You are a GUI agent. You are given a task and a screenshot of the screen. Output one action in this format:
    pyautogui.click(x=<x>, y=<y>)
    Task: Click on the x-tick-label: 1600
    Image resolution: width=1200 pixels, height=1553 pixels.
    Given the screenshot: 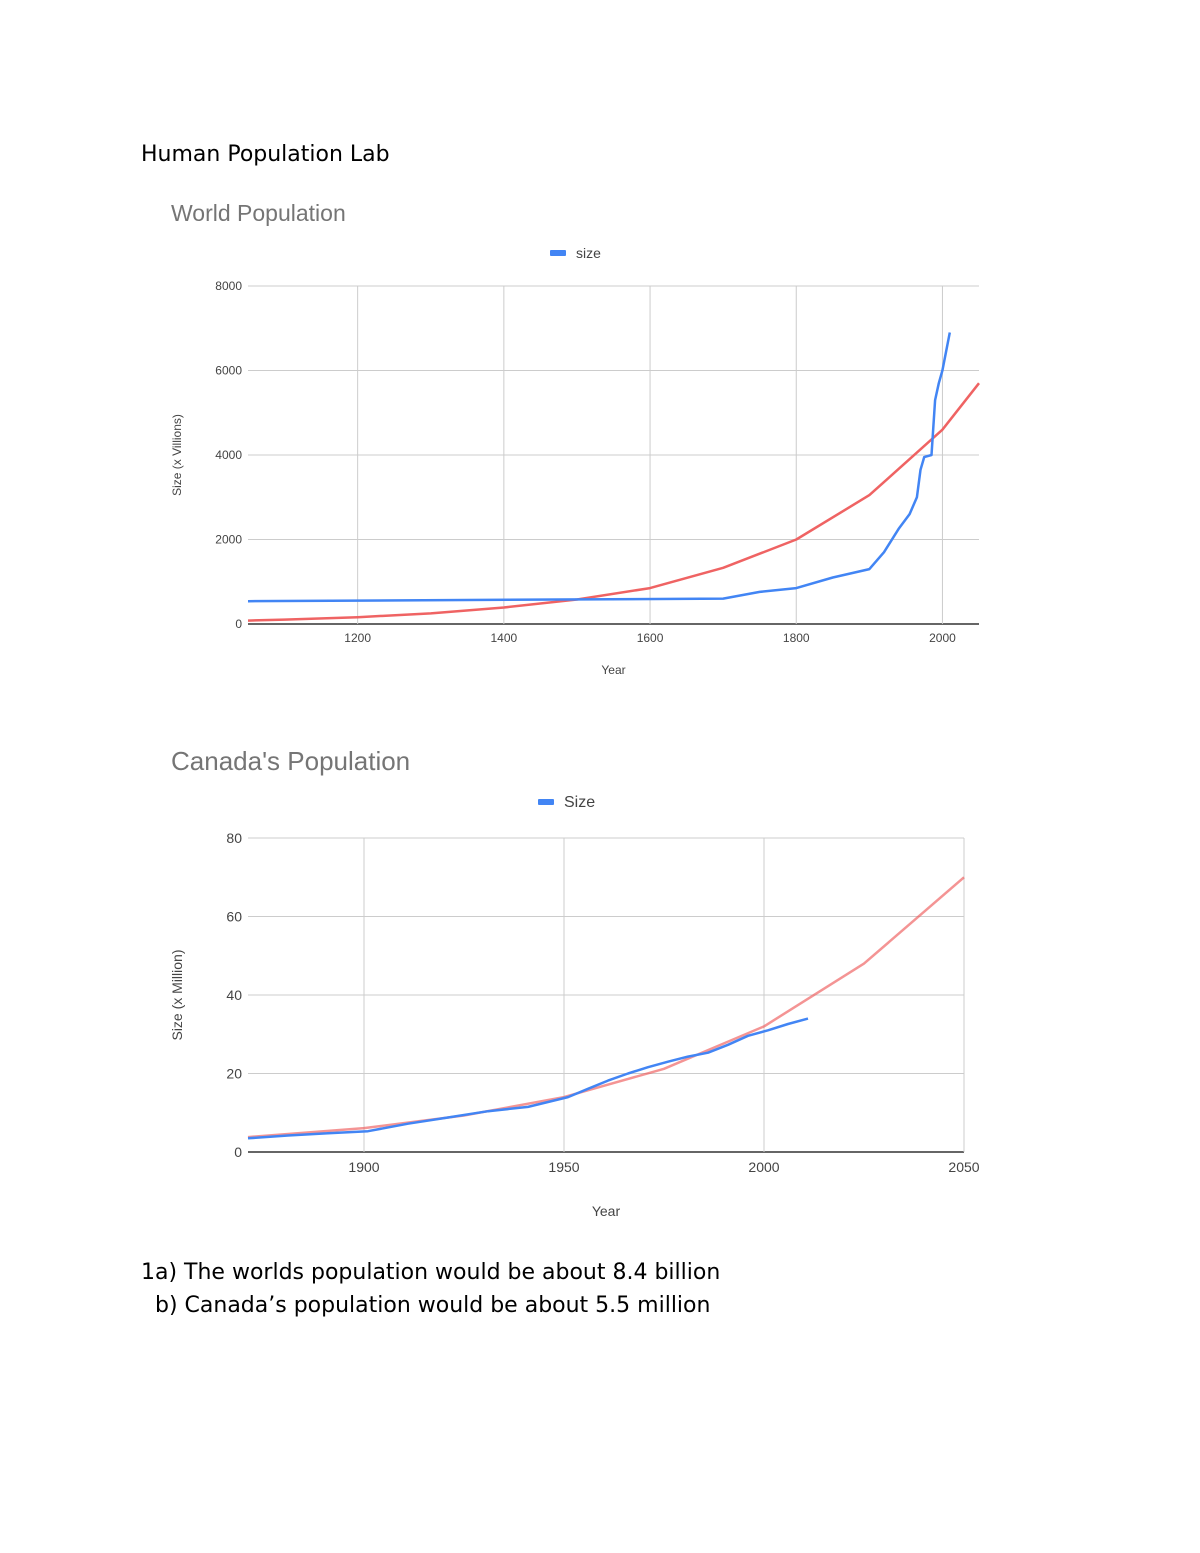 What is the action you would take?
    pyautogui.click(x=650, y=638)
    